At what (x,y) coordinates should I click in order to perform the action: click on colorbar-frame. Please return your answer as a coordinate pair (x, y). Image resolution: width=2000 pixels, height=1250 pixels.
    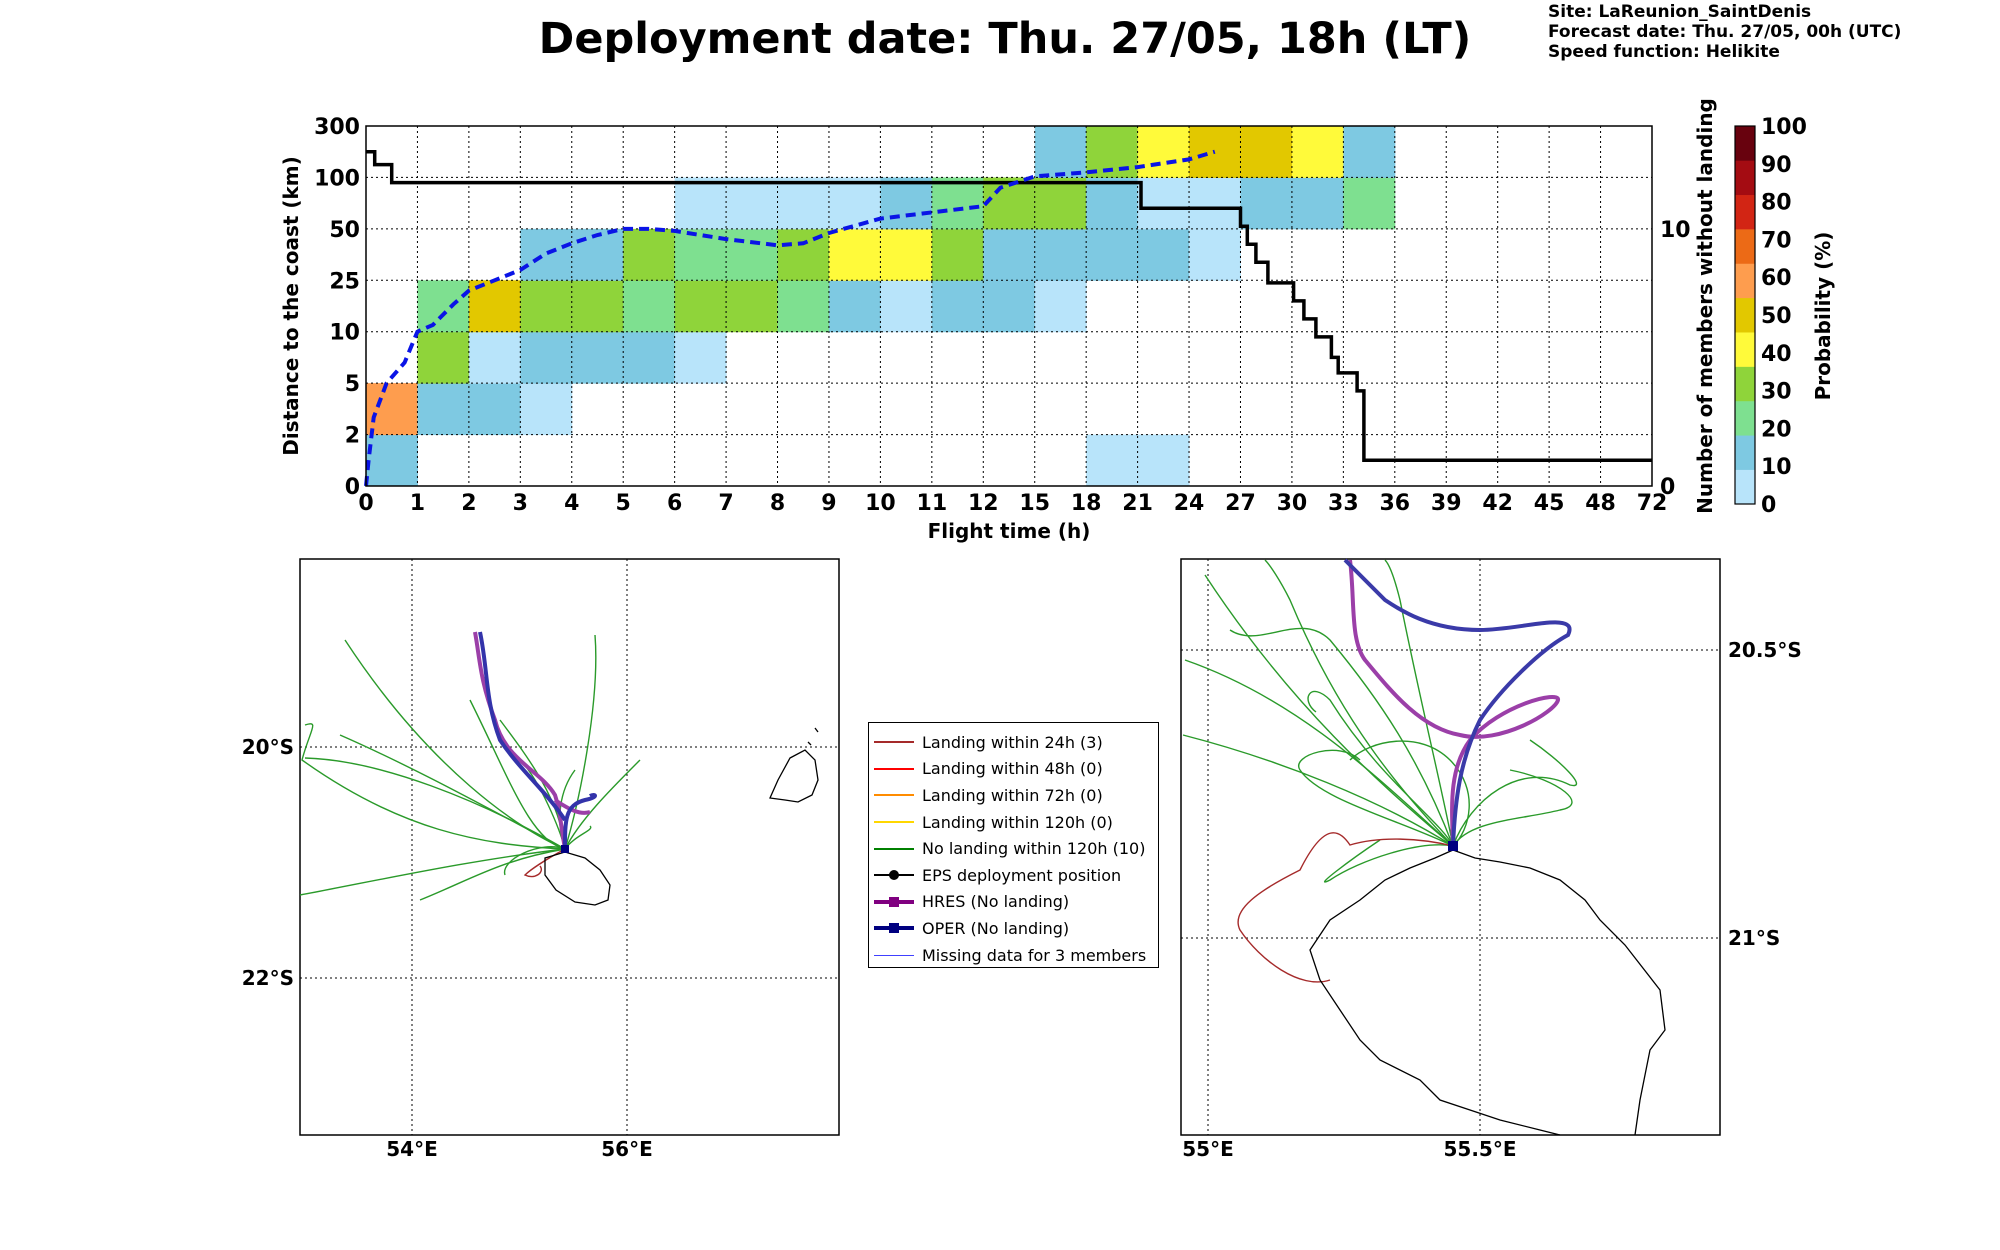
    Looking at the image, I should click on (1745, 315).